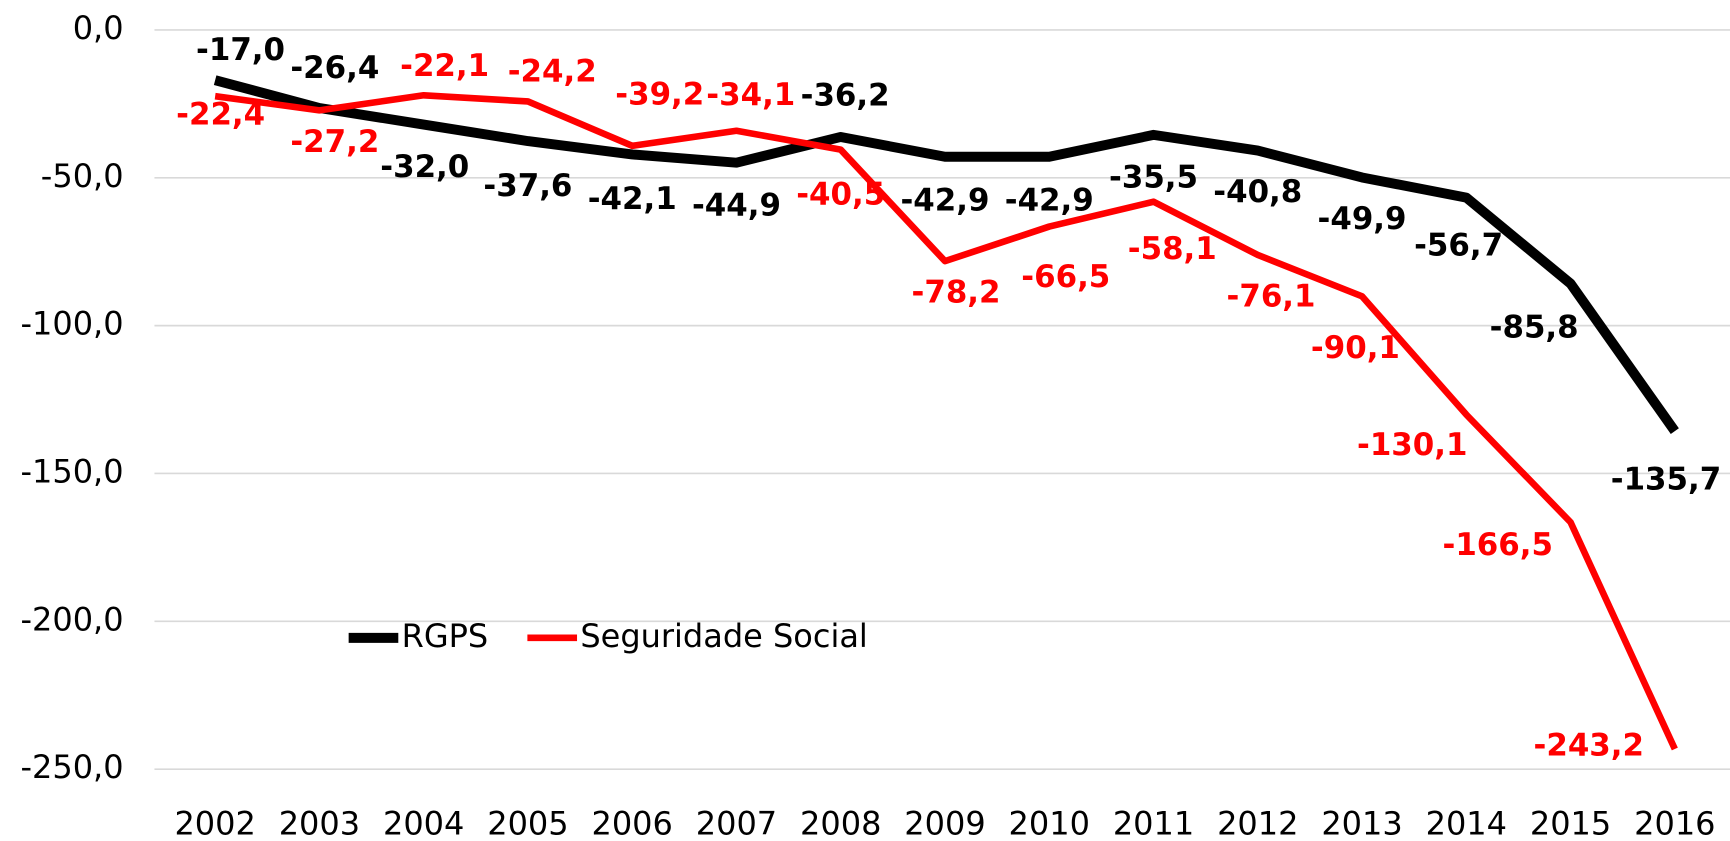 The width and height of the screenshot is (1730, 841). Describe the element at coordinates (1172, 249) in the screenshot. I see `data-label: -58,1` at that location.